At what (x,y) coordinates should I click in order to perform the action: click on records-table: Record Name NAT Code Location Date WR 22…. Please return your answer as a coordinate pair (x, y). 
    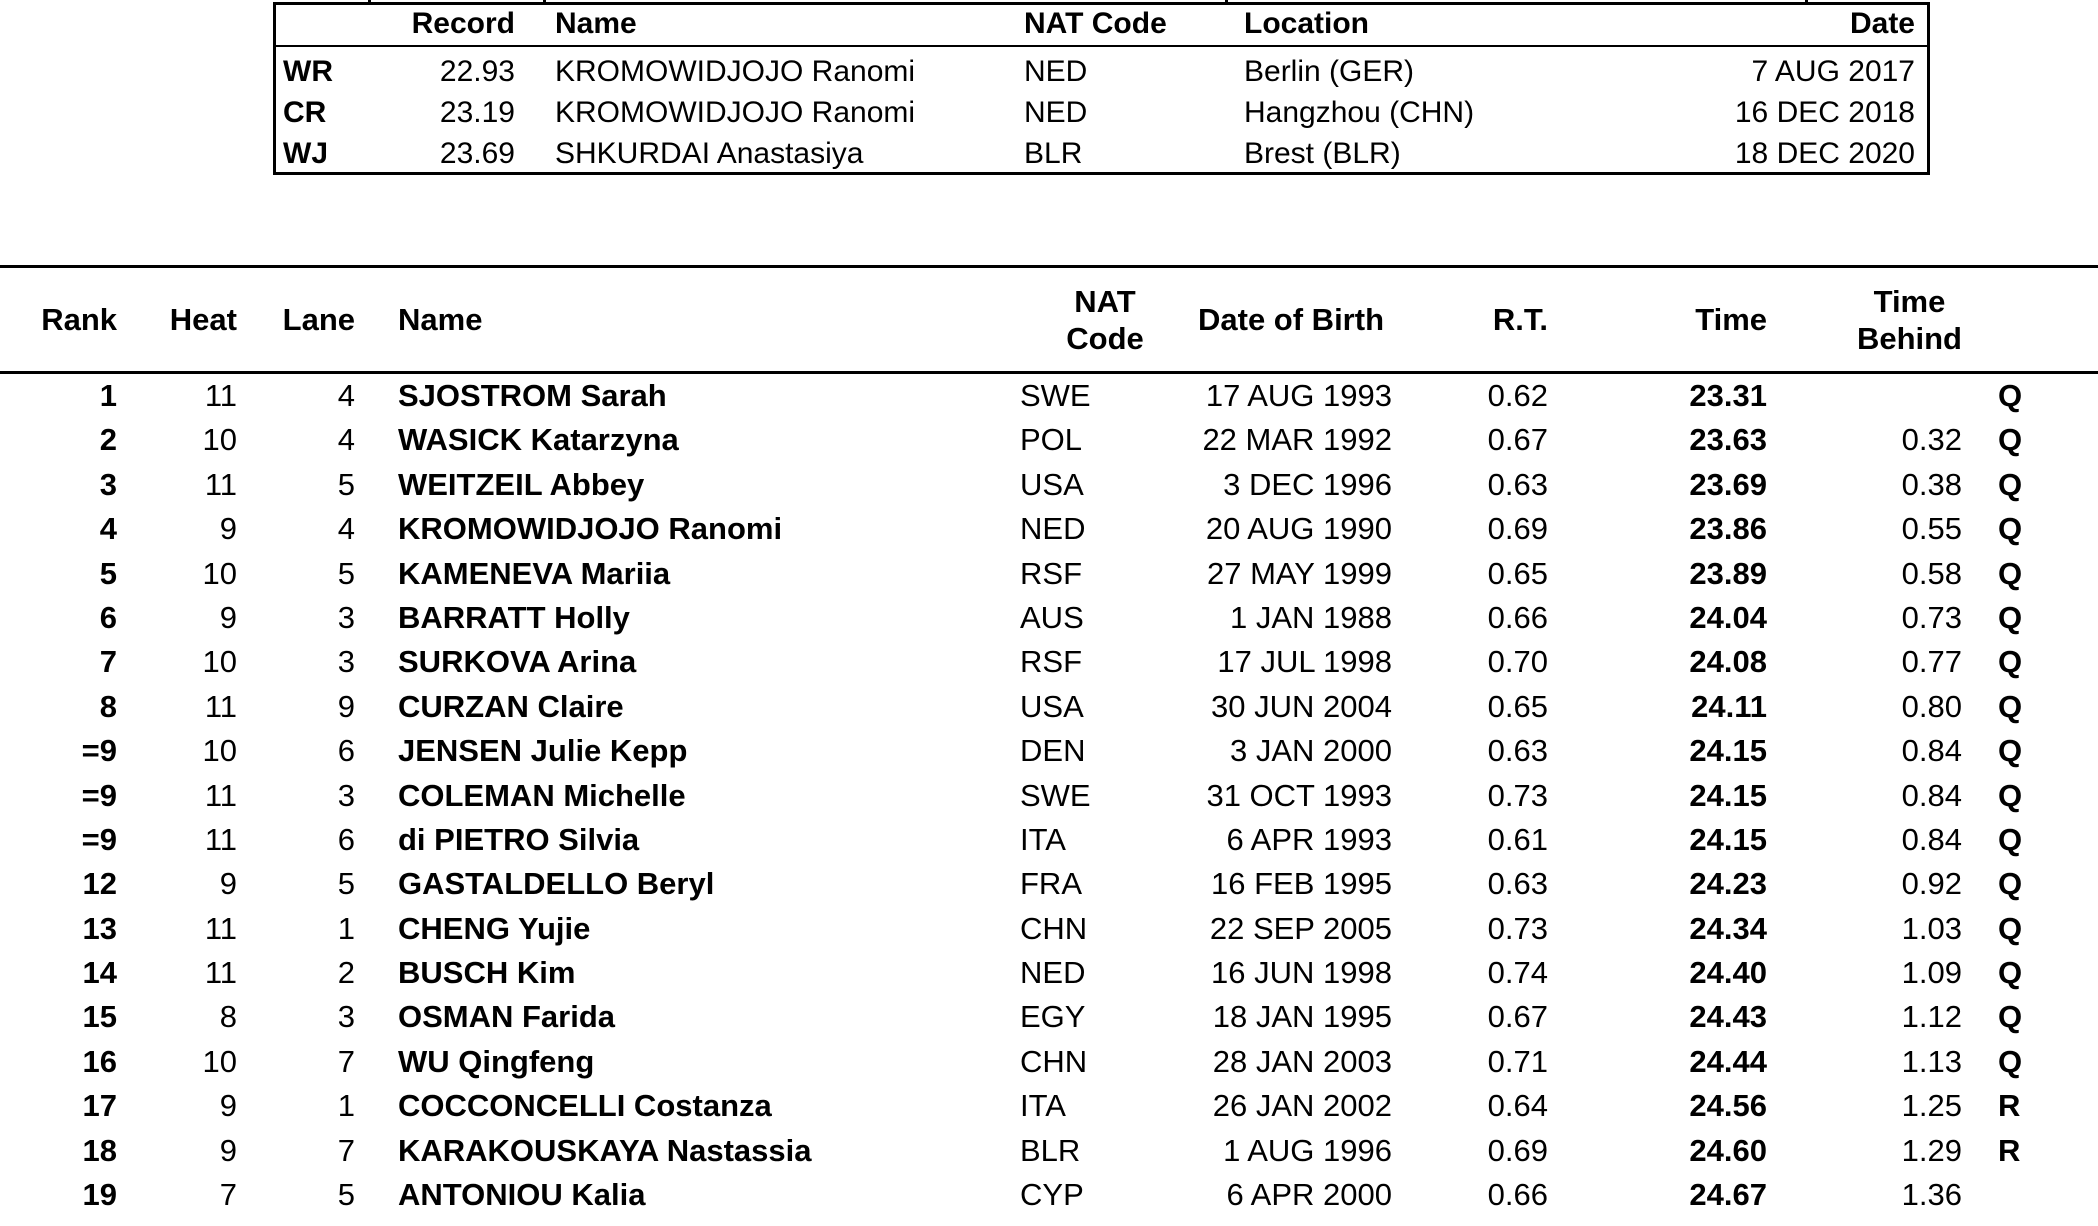
    Looking at the image, I should click on (1101, 88).